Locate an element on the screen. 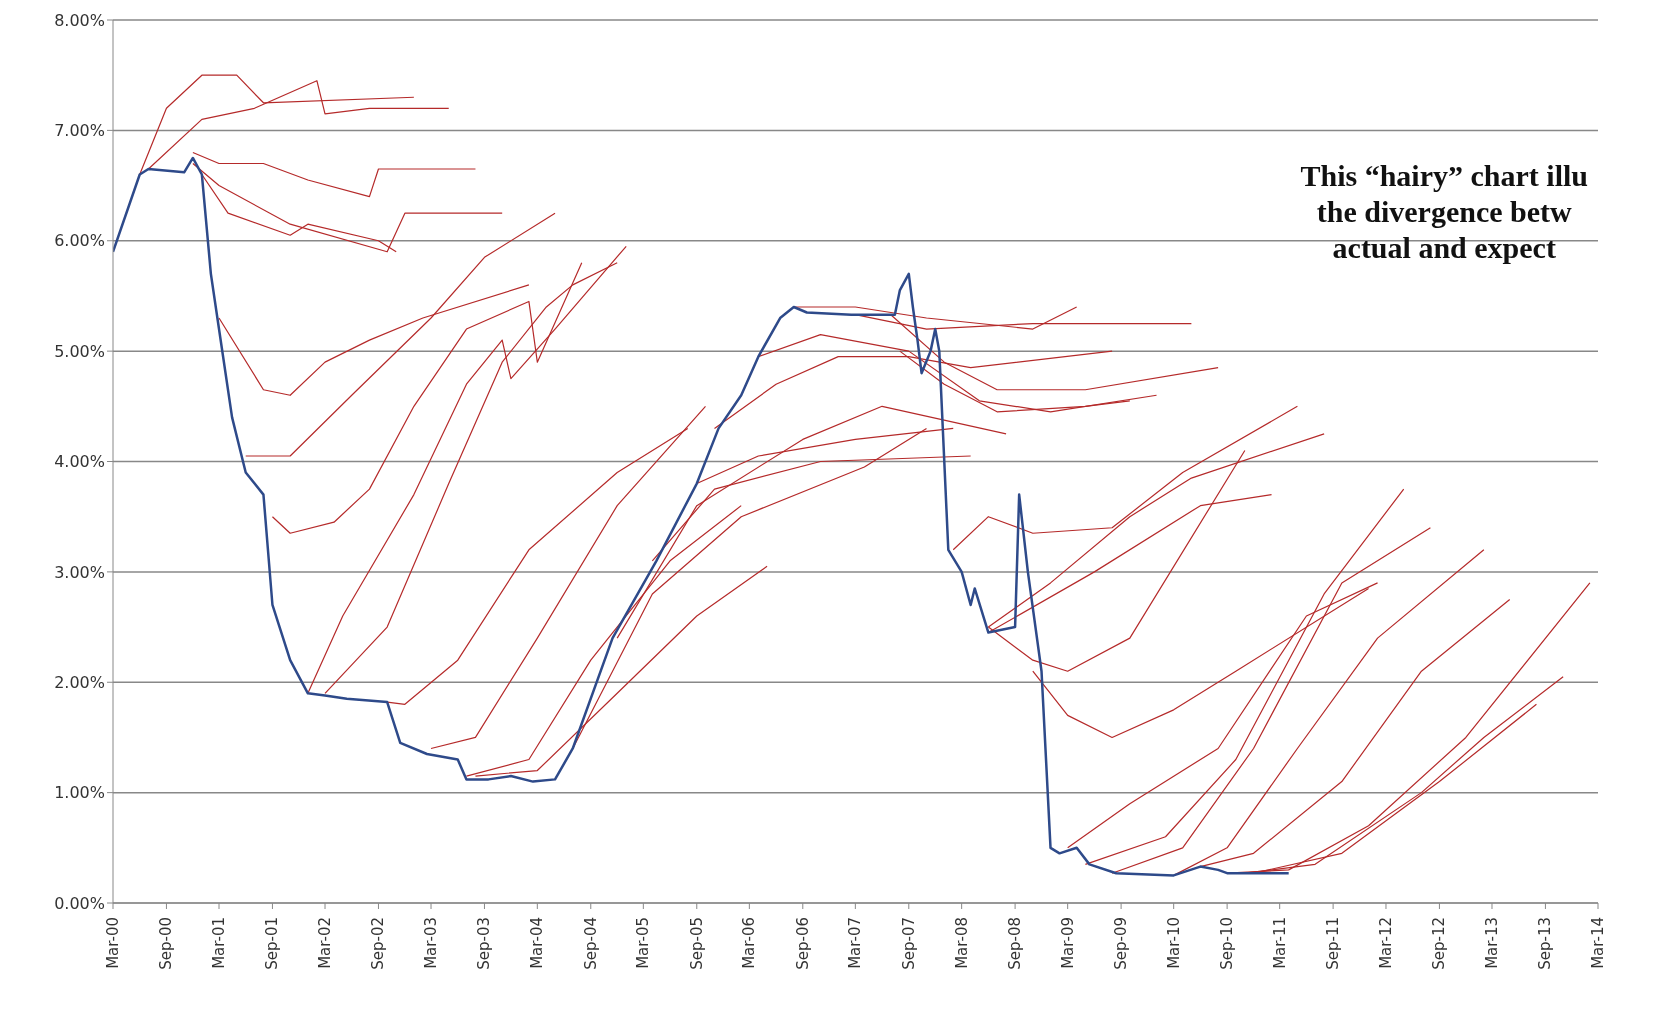  x-tick-label: Sep-12 is located at coordinates (1439, 943).